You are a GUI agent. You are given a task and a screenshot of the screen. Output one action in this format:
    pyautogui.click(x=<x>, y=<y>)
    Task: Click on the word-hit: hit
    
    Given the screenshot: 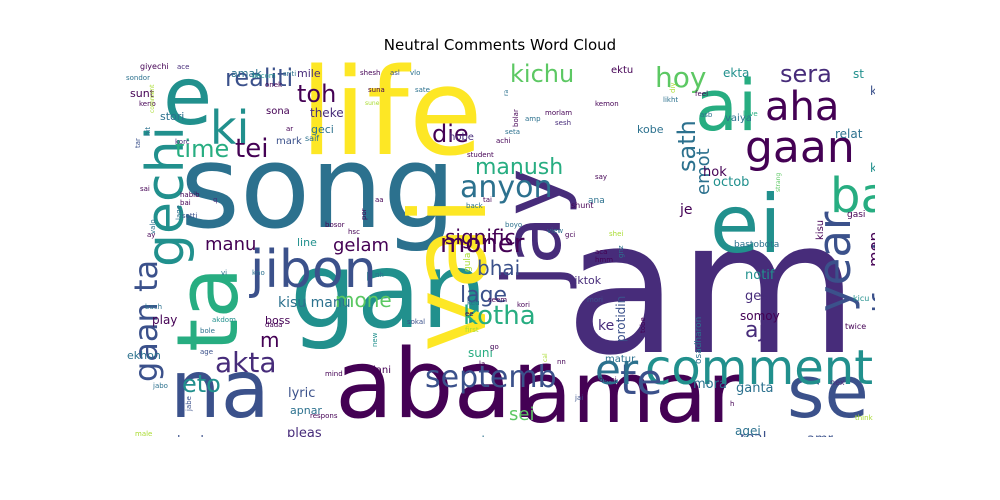 What is the action you would take?
    pyautogui.click(x=148, y=131)
    